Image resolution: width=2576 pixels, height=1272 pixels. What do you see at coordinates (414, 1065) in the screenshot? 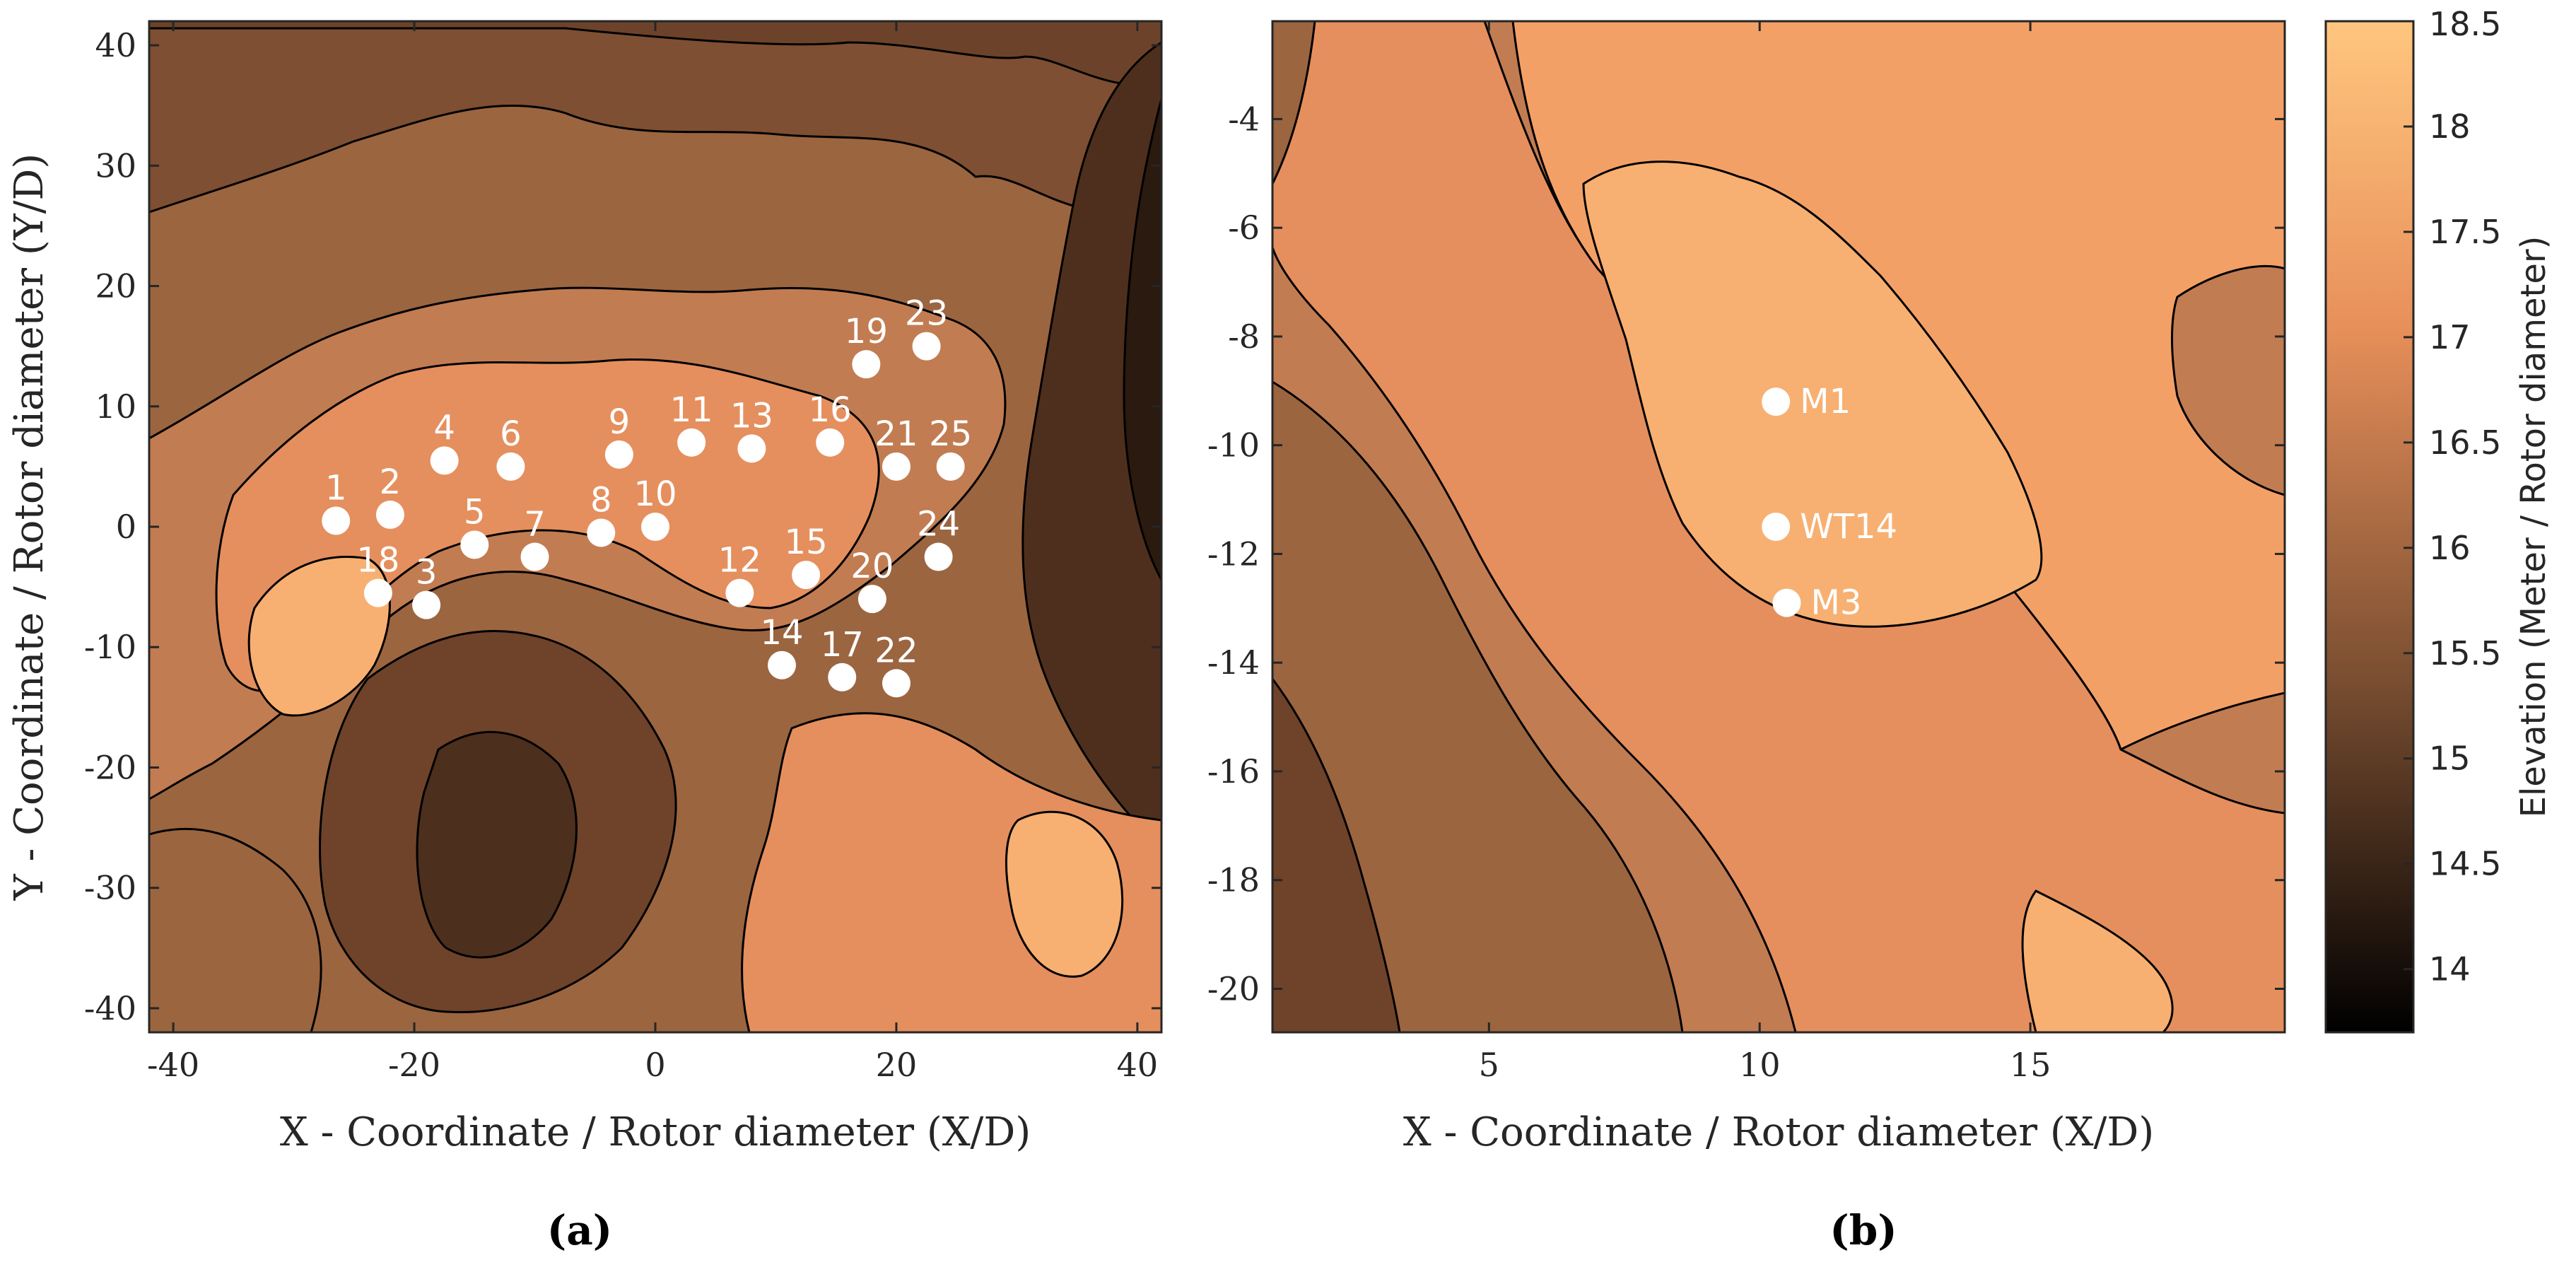
I see `x-tick-label: -20` at bounding box center [414, 1065].